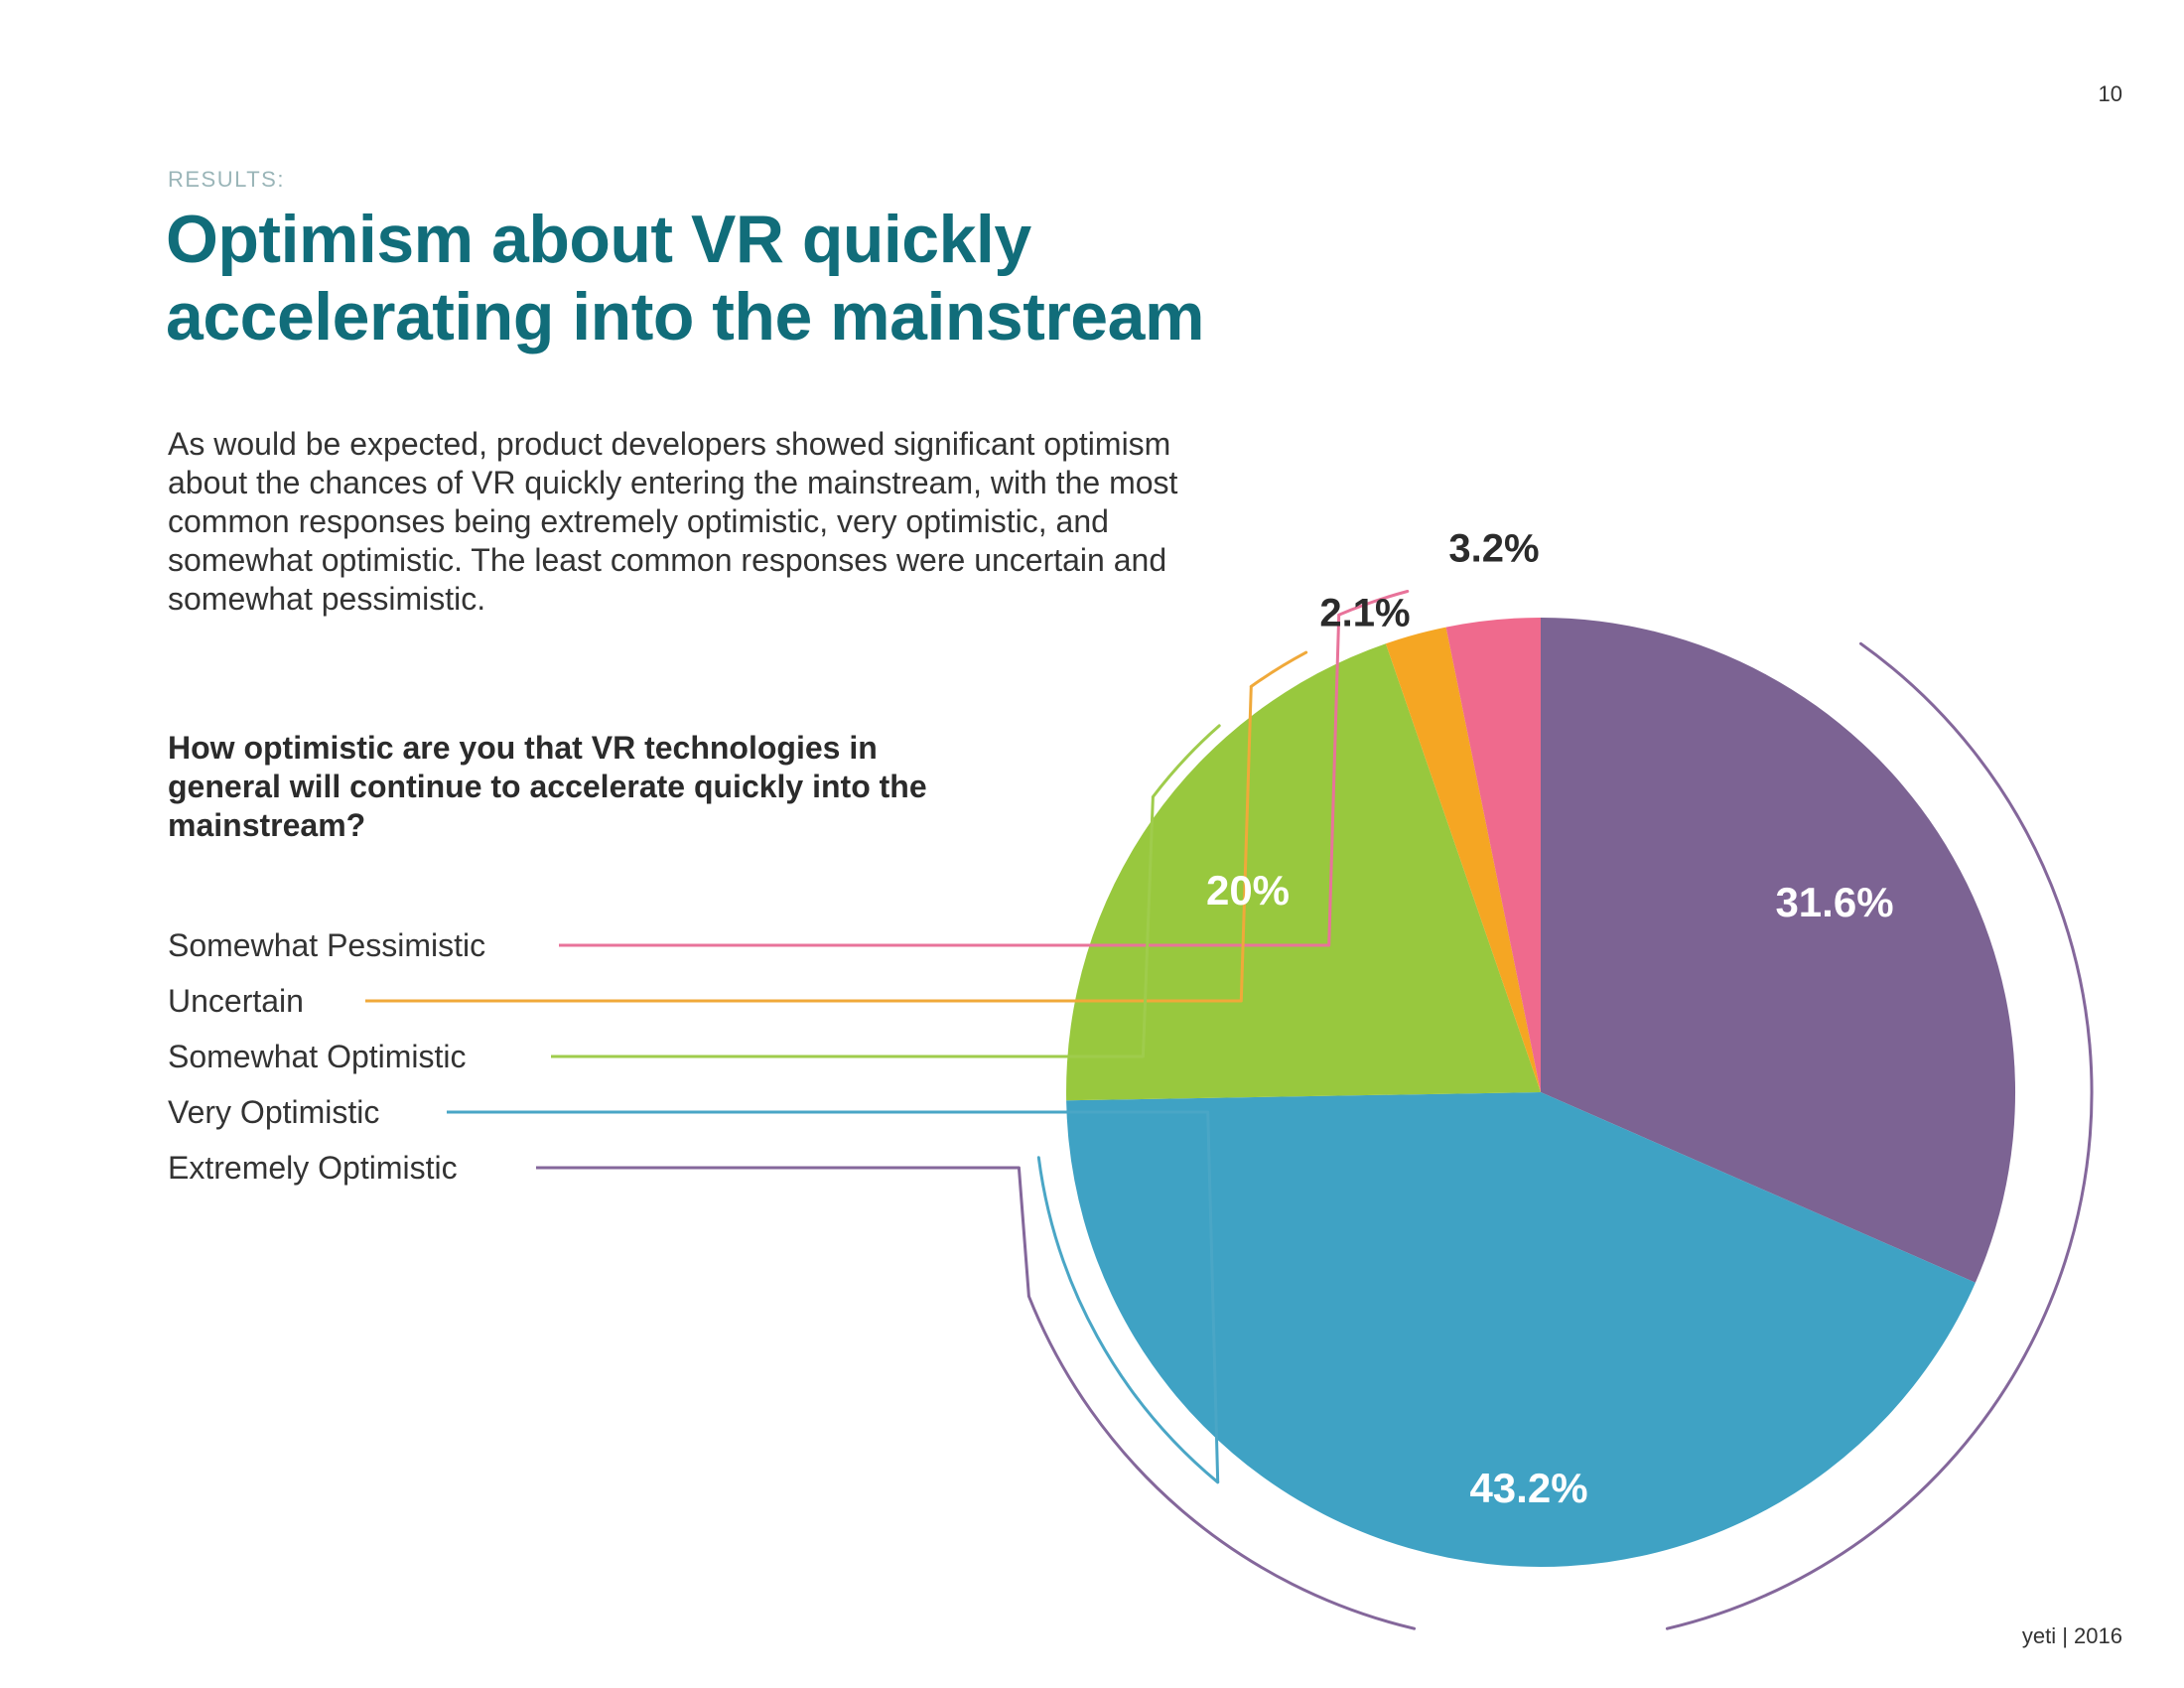 This screenshot has width=2184, height=1688. I want to click on data-label-very-optimistic: 43.2%, so click(1528, 1488).